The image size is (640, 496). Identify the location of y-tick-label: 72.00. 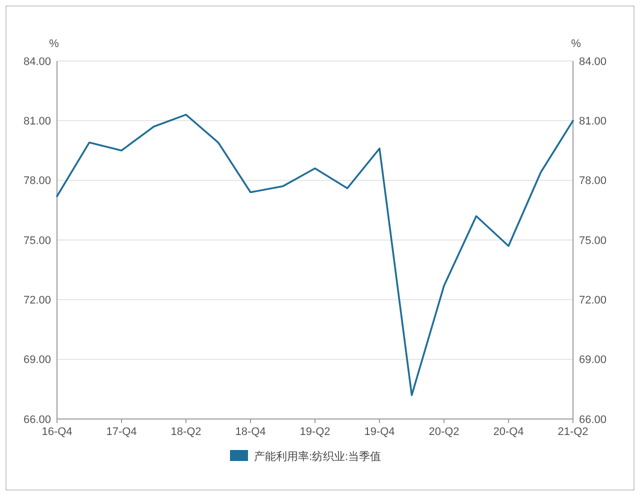
(37, 300).